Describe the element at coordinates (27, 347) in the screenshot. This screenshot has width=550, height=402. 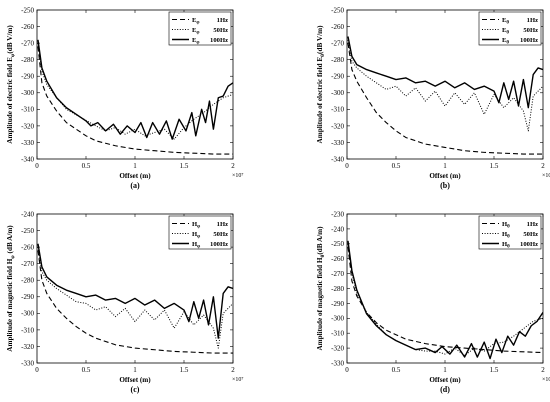
I see `y-tick-label: -320` at that location.